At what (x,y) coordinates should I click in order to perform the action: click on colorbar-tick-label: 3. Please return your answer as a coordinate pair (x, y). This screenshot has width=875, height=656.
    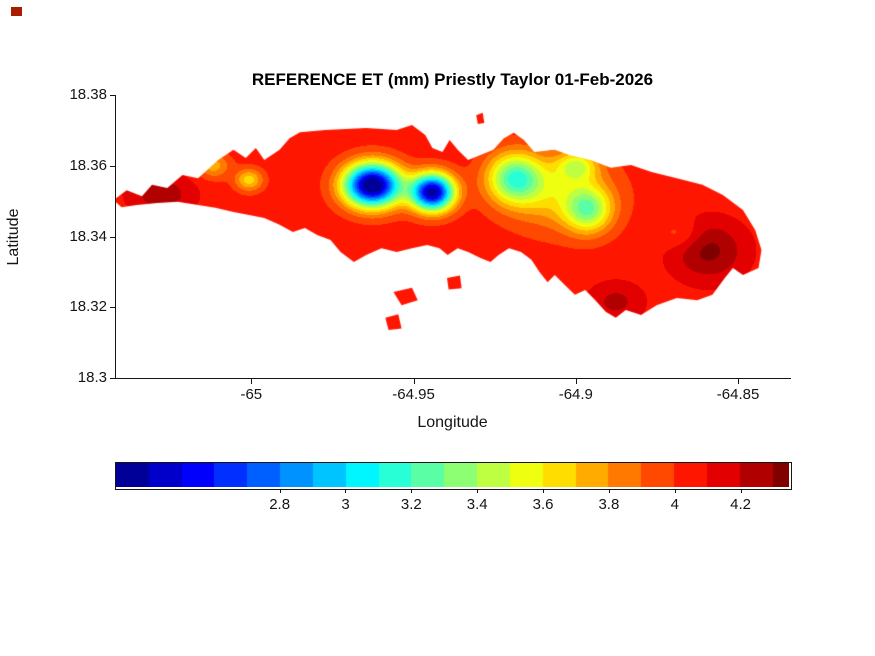
    Looking at the image, I should click on (345, 504).